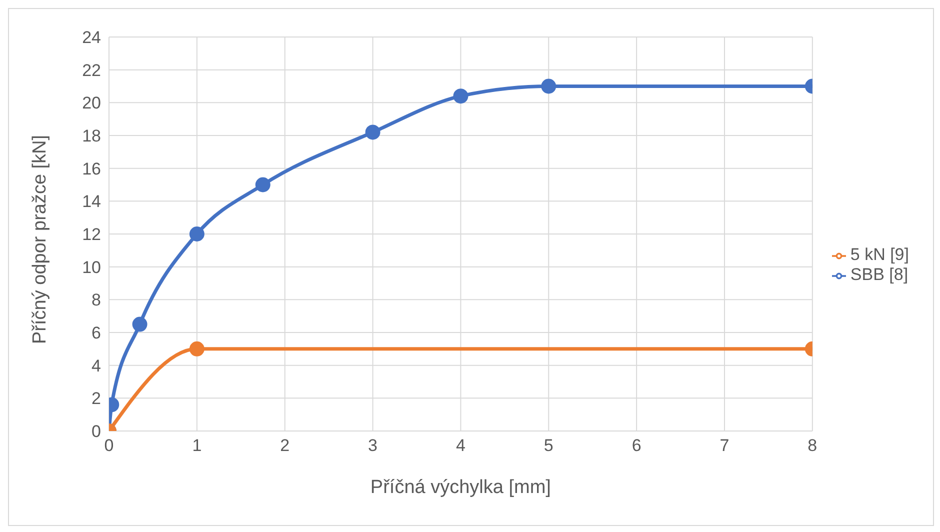 The height and width of the screenshot is (532, 940). Describe the element at coordinates (96, 300) in the screenshot. I see `y-tick-label: 8` at that location.